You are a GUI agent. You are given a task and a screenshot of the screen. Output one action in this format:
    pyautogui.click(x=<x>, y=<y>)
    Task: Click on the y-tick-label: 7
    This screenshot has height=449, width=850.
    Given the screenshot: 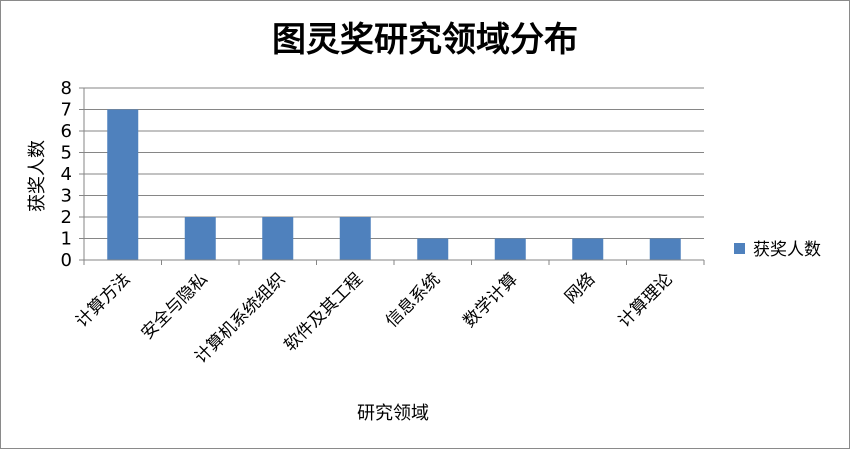 What is the action you would take?
    pyautogui.click(x=66, y=110)
    